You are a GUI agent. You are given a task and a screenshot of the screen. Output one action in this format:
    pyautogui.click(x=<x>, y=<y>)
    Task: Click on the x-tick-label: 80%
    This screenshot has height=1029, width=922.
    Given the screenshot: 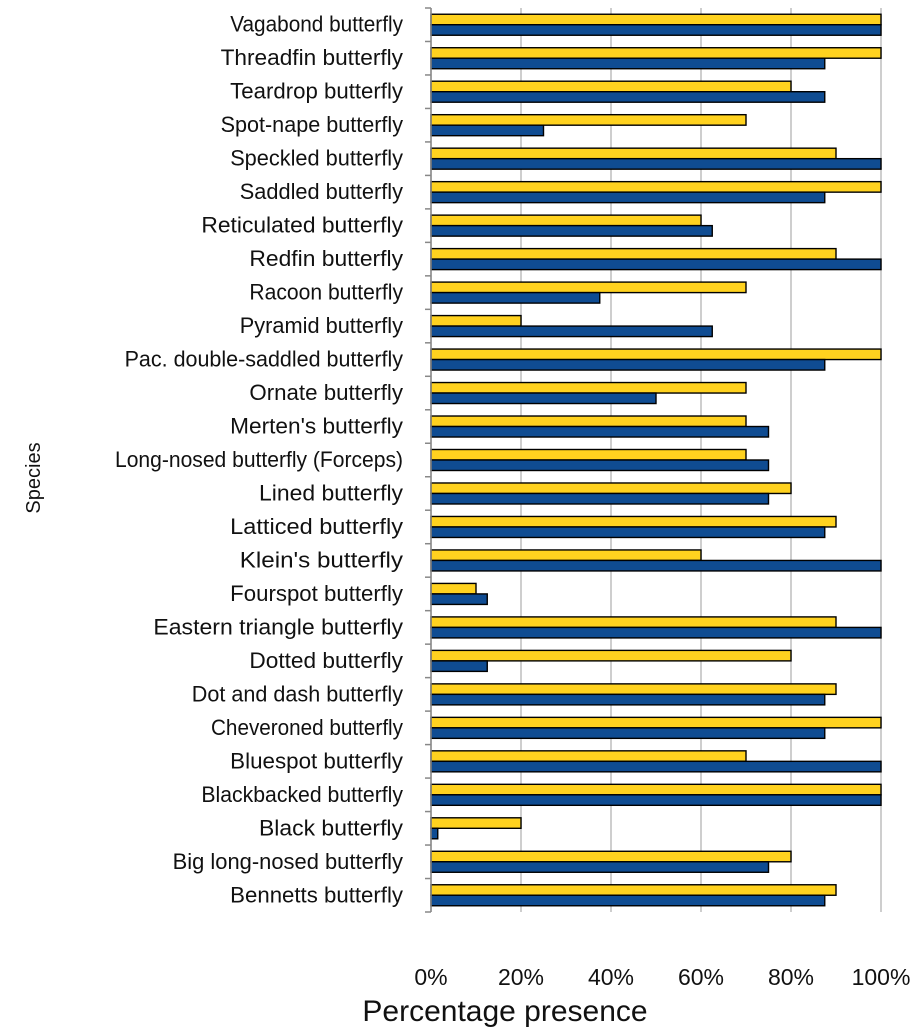 What is the action you would take?
    pyautogui.click(x=791, y=977)
    